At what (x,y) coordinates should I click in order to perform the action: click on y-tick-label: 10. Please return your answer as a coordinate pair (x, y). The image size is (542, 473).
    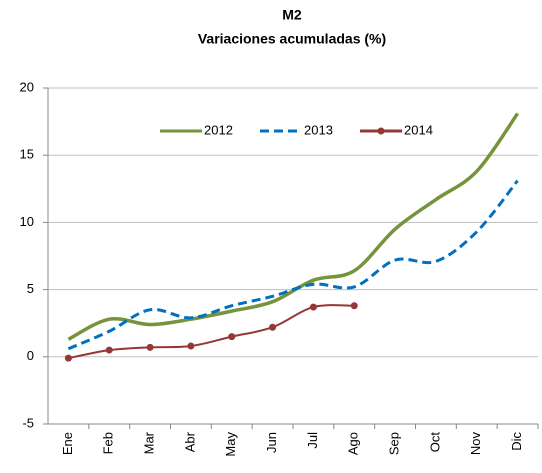
    Looking at the image, I should click on (27, 221).